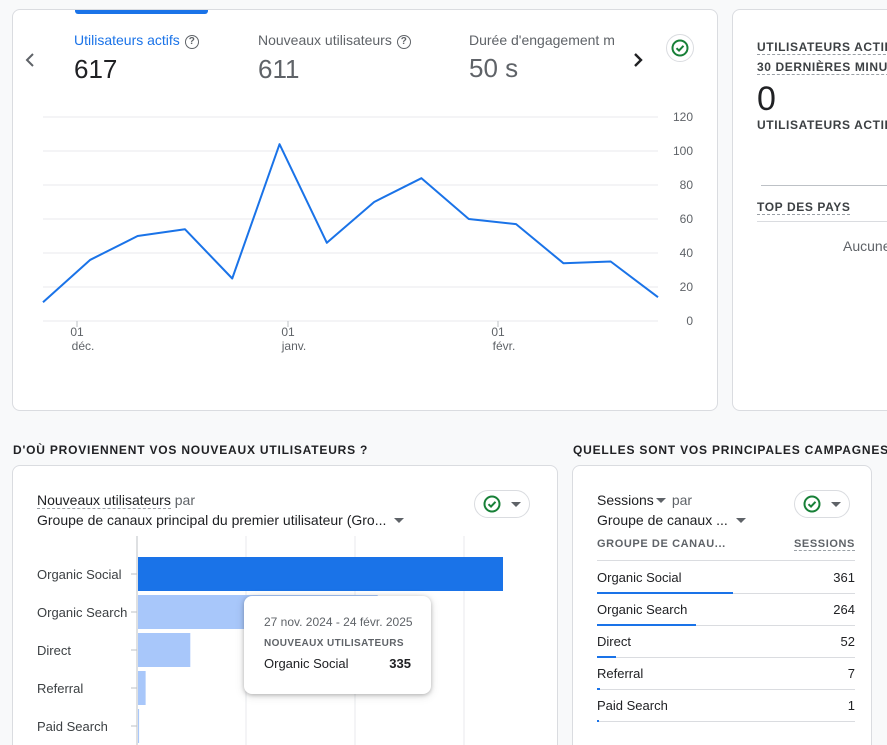  I want to click on top-countries-title: TOP DES PAYS, so click(804, 207).